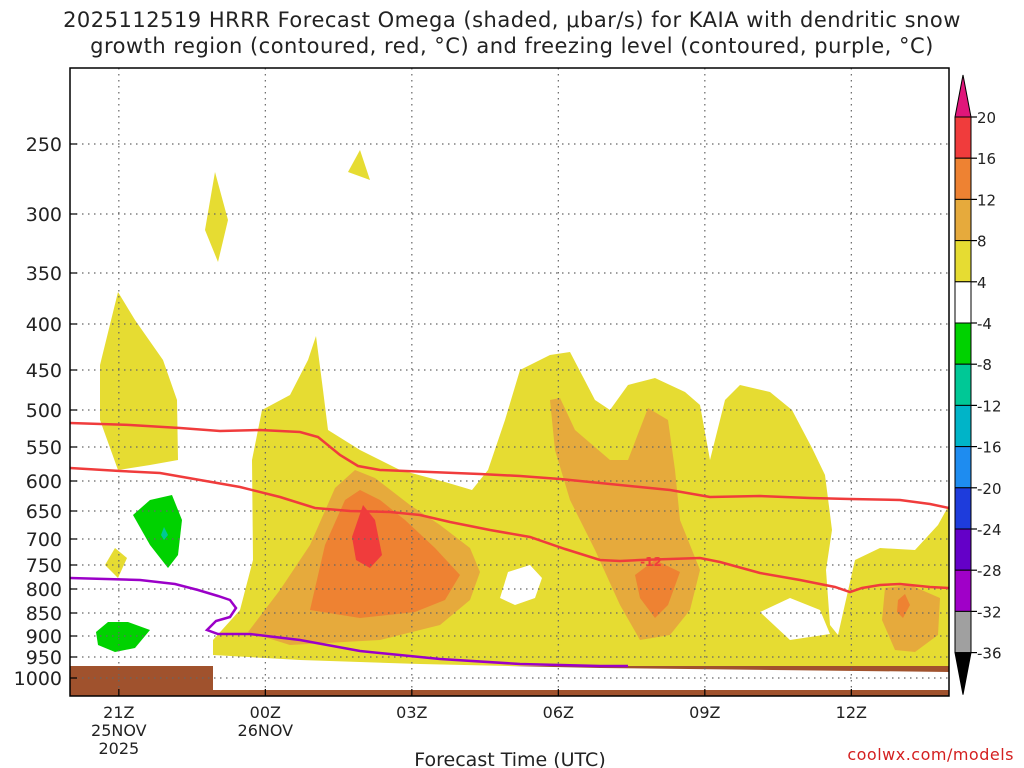 This screenshot has height=768, width=1024. I want to click on y-tick-label: 300, so click(44, 215).